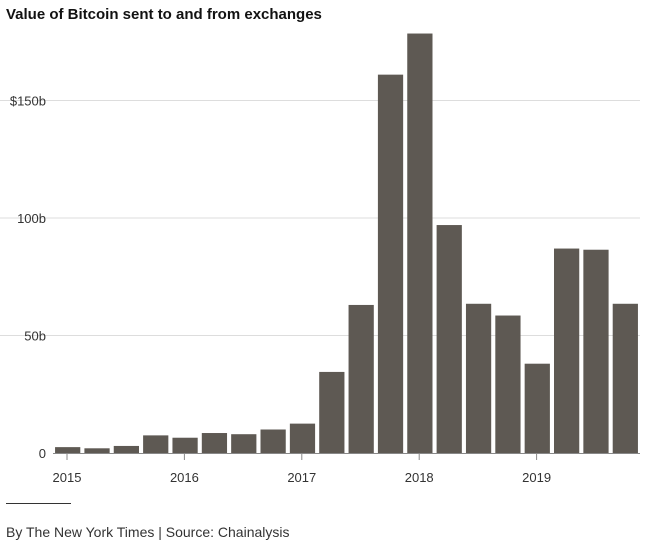 Image resolution: width=647 pixels, height=544 pixels. What do you see at coordinates (42, 453) in the screenshot?
I see `y-tick-label: 0` at bounding box center [42, 453].